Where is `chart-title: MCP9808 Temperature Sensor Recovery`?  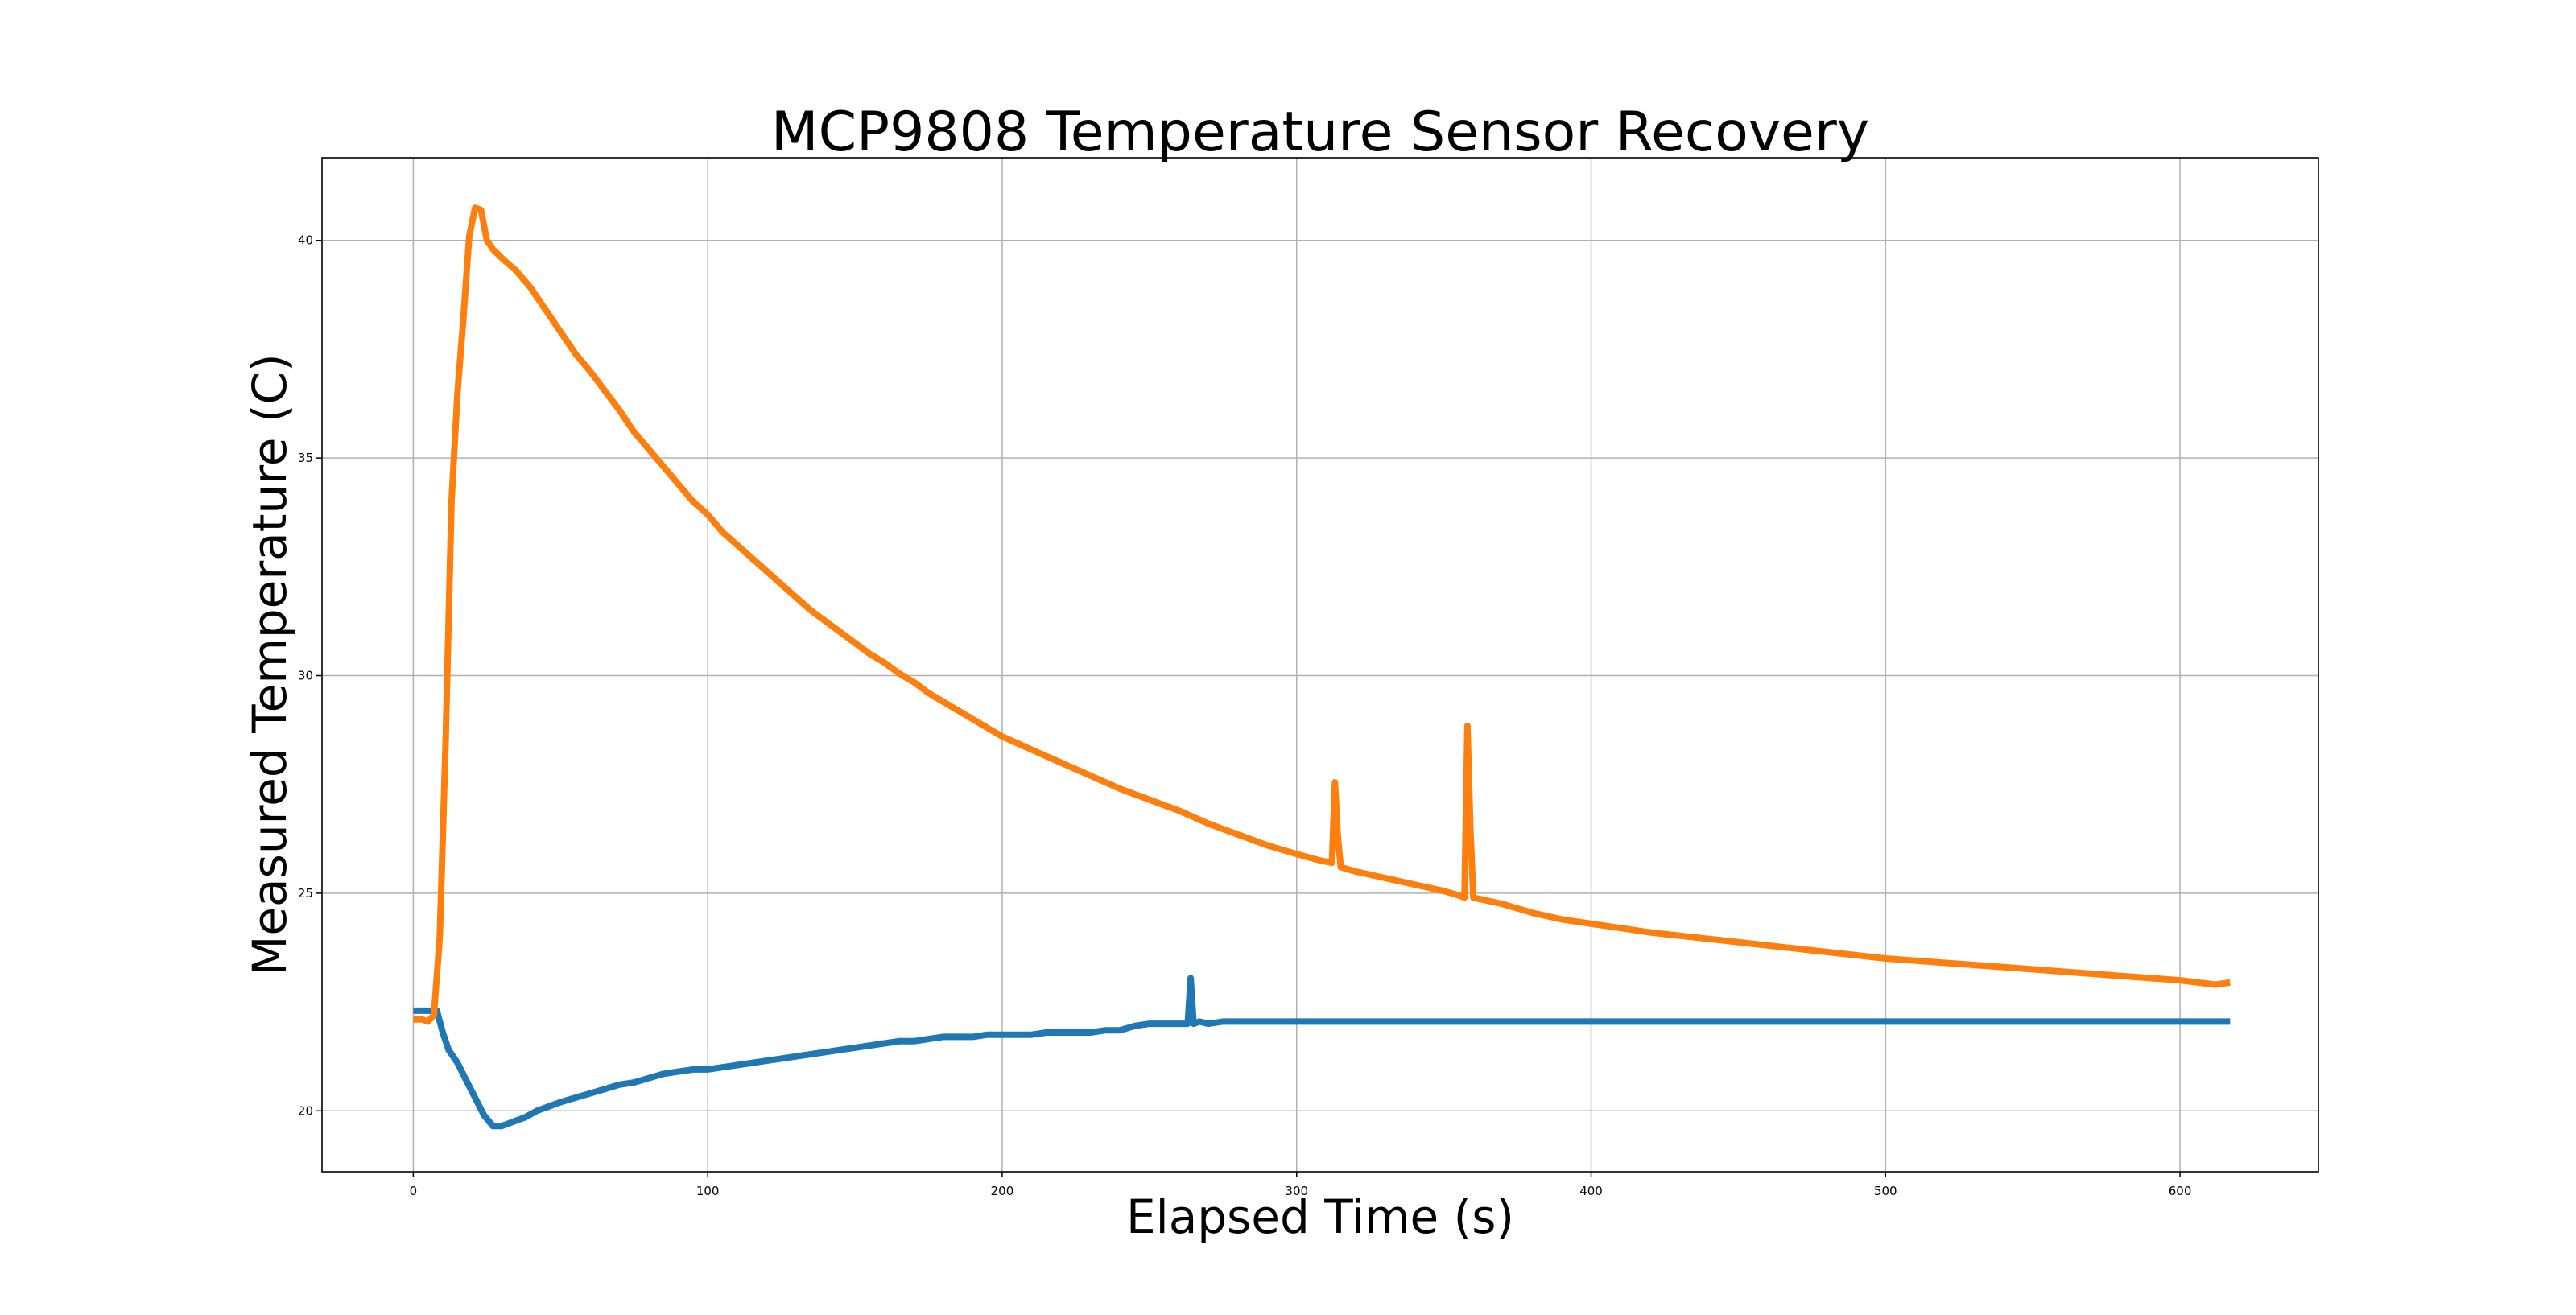
chart-title: MCP9808 Temperature Sensor Recovery is located at coordinates (1320, 132).